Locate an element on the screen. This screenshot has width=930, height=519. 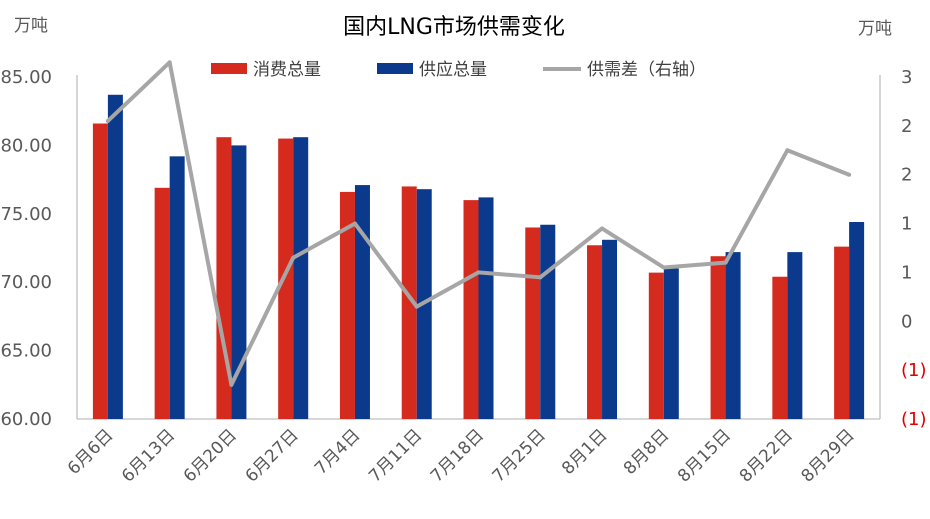
x-tick-label: 6月6日 is located at coordinates (90, 451).